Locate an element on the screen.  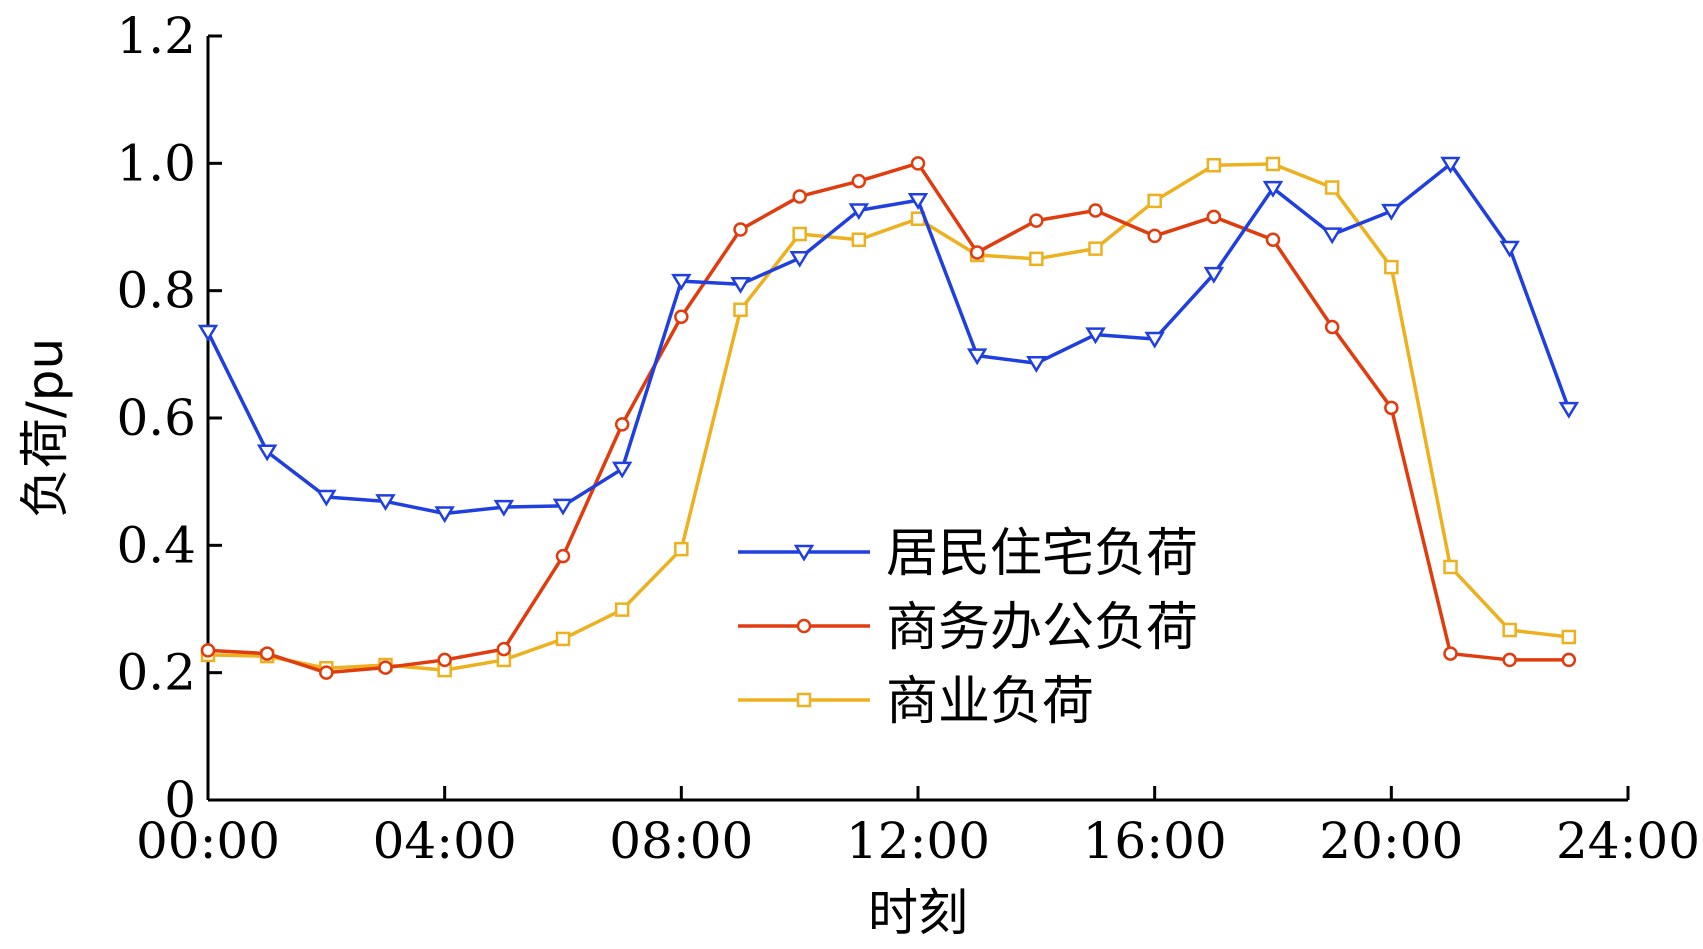
x-tick-label: 16:00 is located at coordinates (1155, 841).